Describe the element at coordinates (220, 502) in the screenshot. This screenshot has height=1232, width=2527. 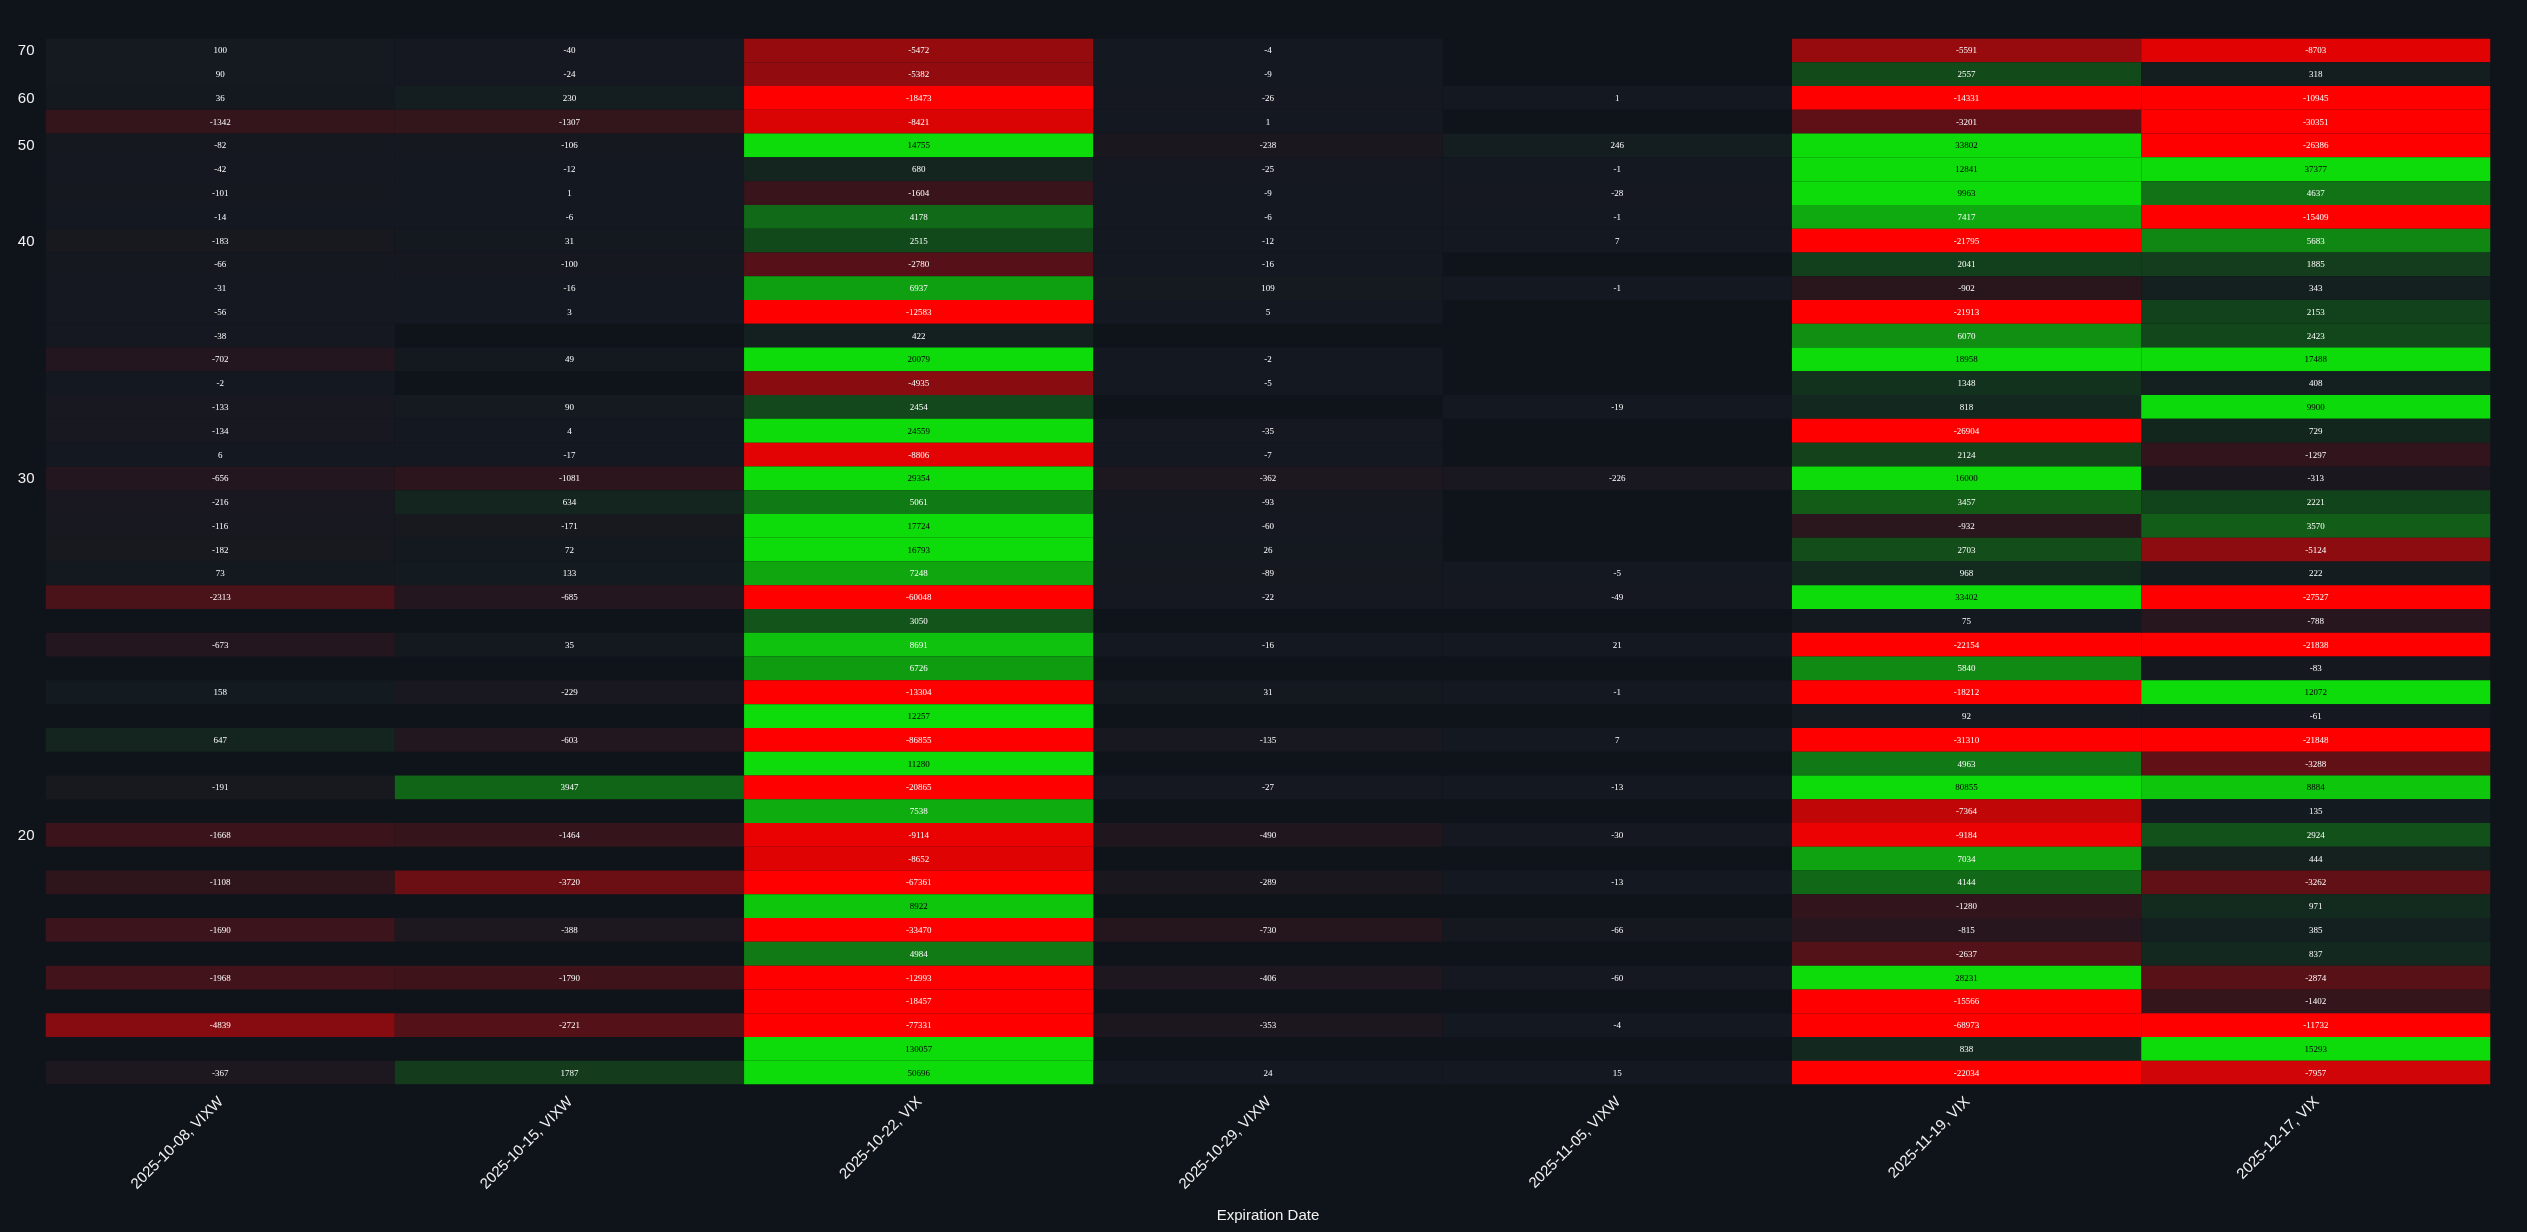
I see `data-label: -216` at that location.